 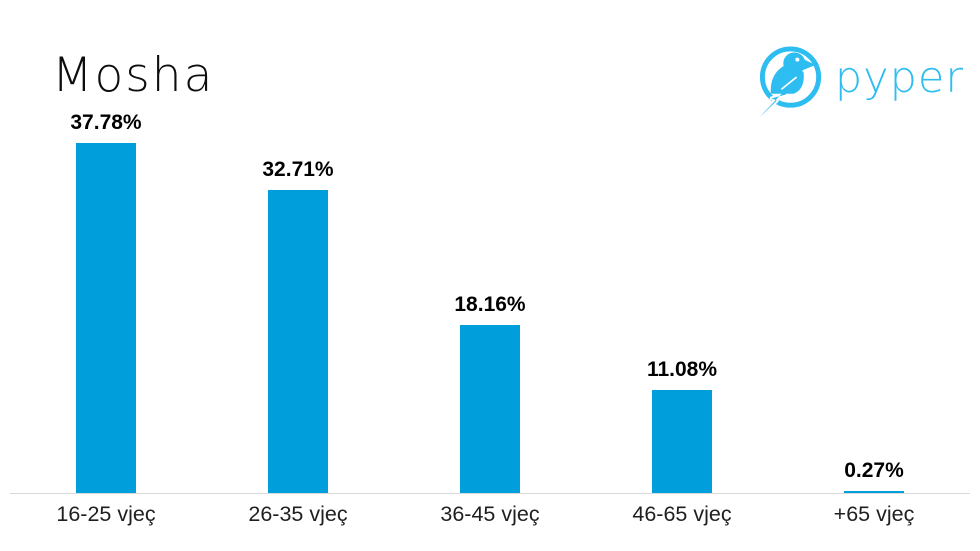 I want to click on bar-value-label: 0.27%, so click(x=874, y=470).